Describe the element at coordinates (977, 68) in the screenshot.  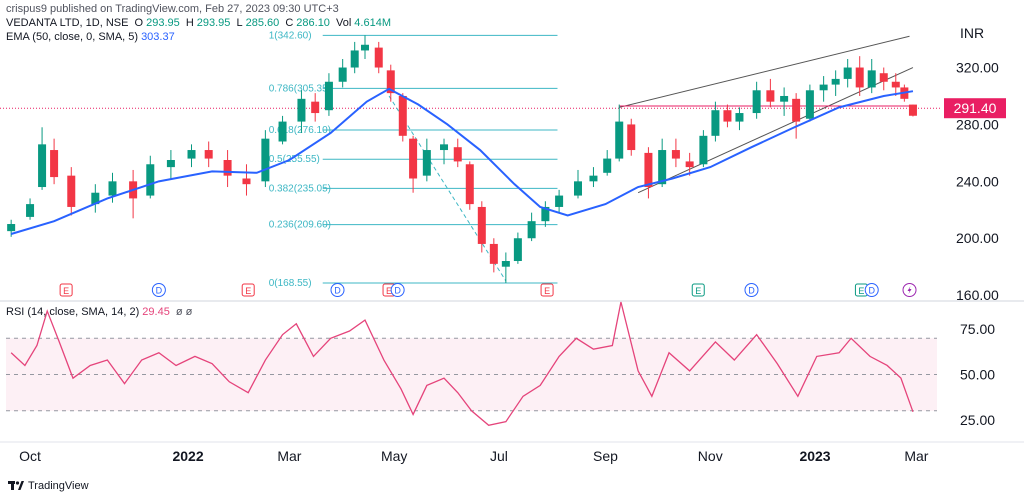
I see `price-tick-label: 320.00` at that location.